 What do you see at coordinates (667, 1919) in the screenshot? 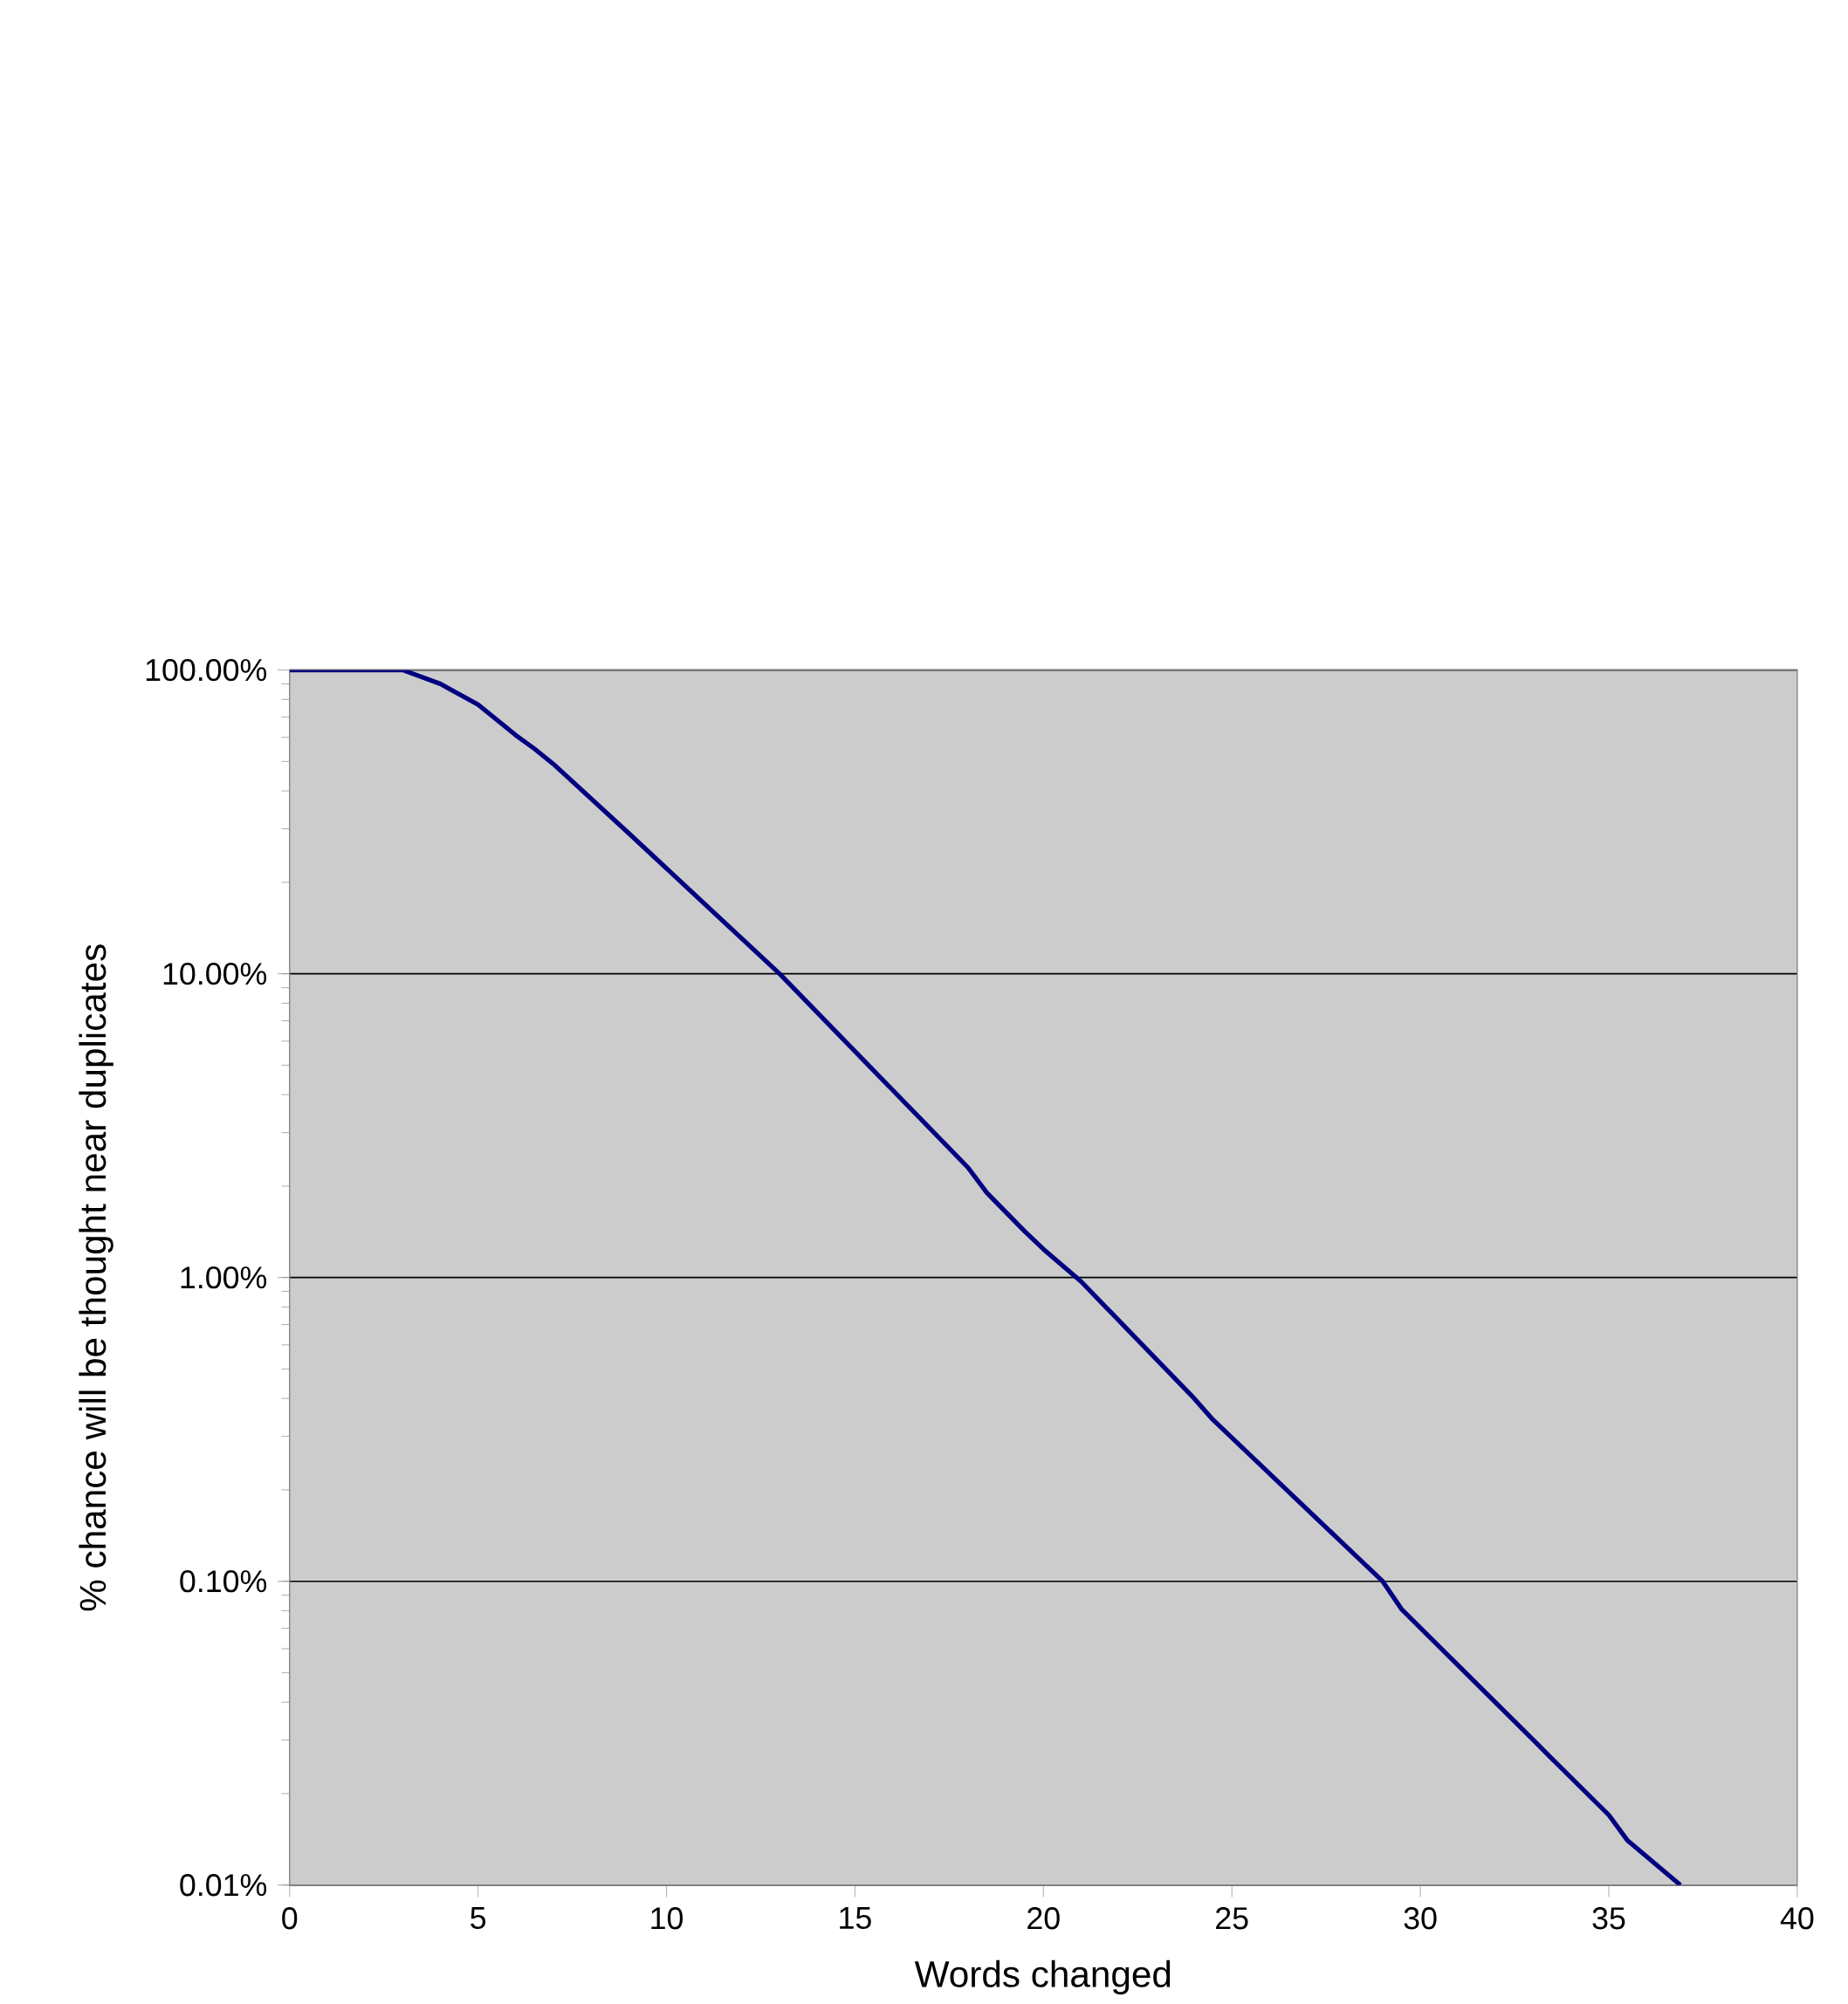
I see `x-tick-label: 10` at bounding box center [667, 1919].